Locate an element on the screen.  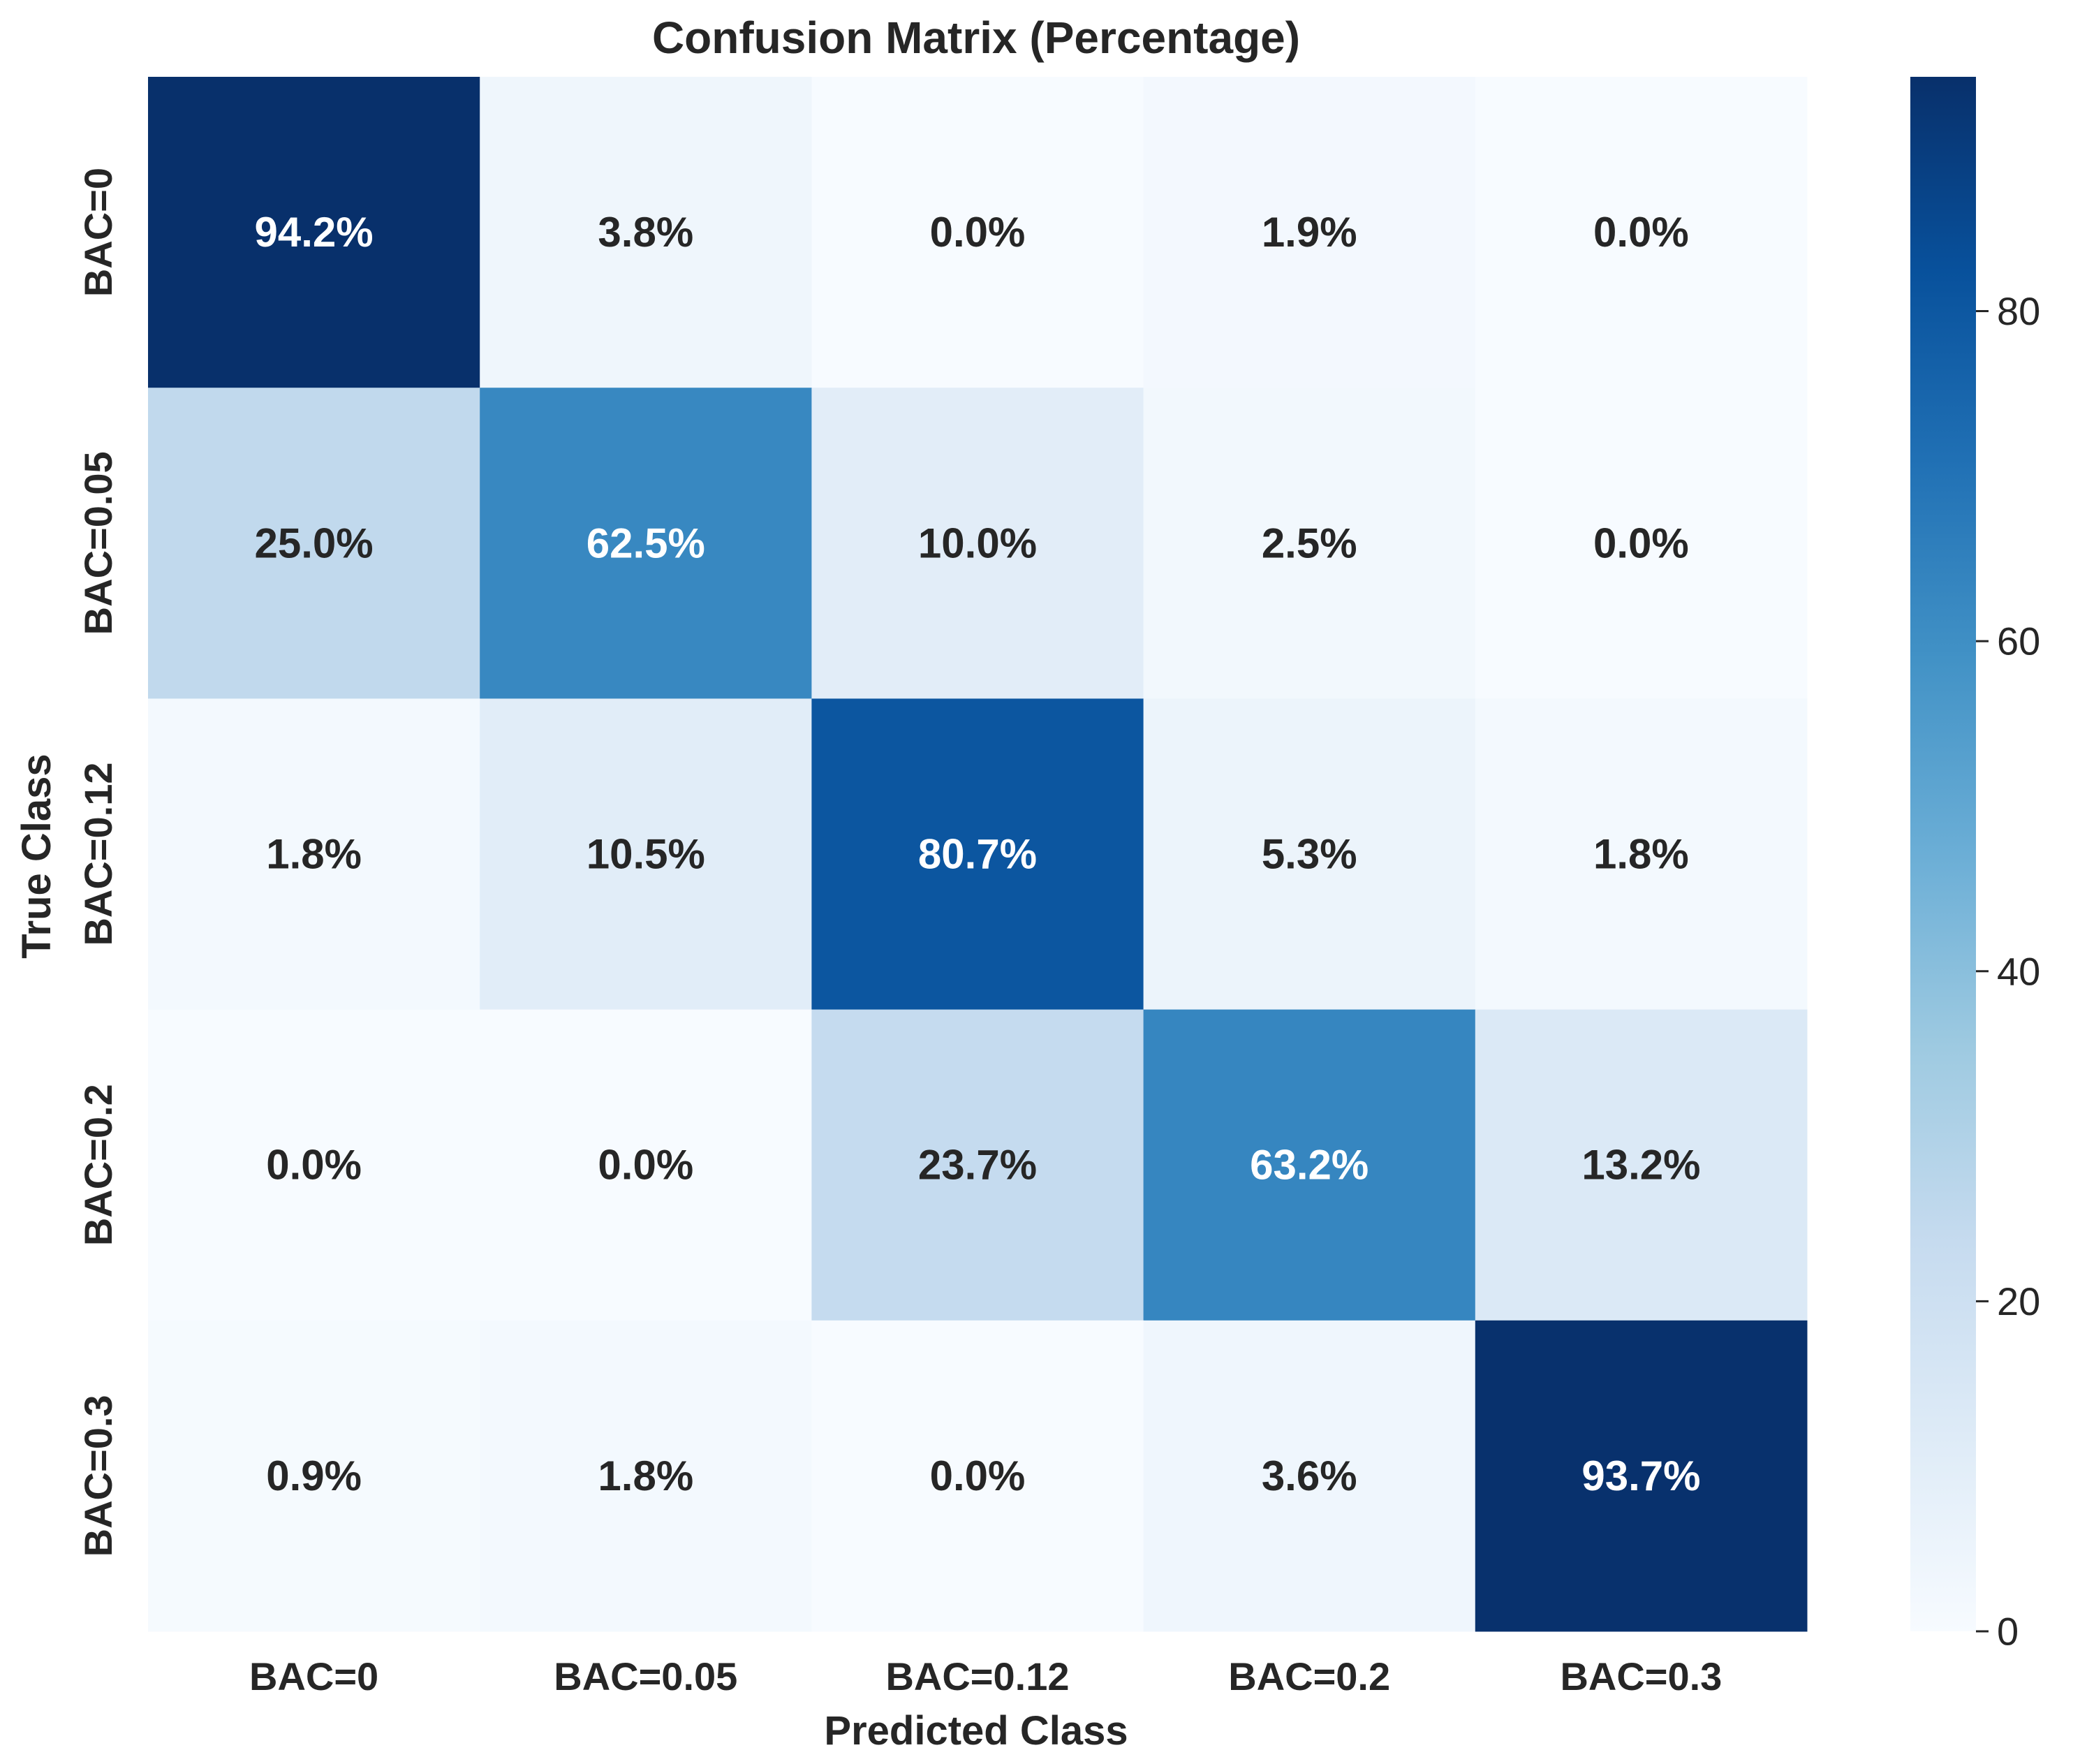
colorbar-ticks: 0 20 40 60 80 is located at coordinates (2008, 971).